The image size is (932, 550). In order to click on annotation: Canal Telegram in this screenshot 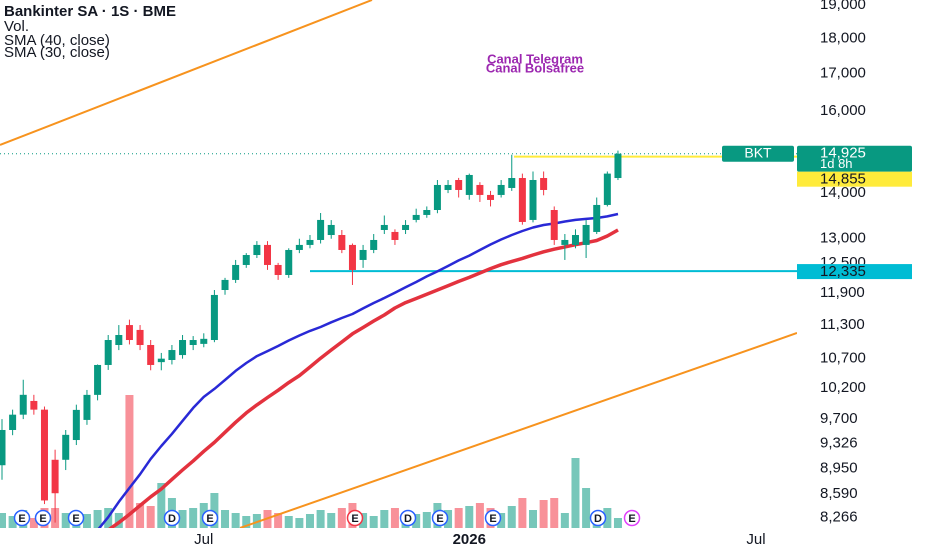, I will do `click(535, 58)`.